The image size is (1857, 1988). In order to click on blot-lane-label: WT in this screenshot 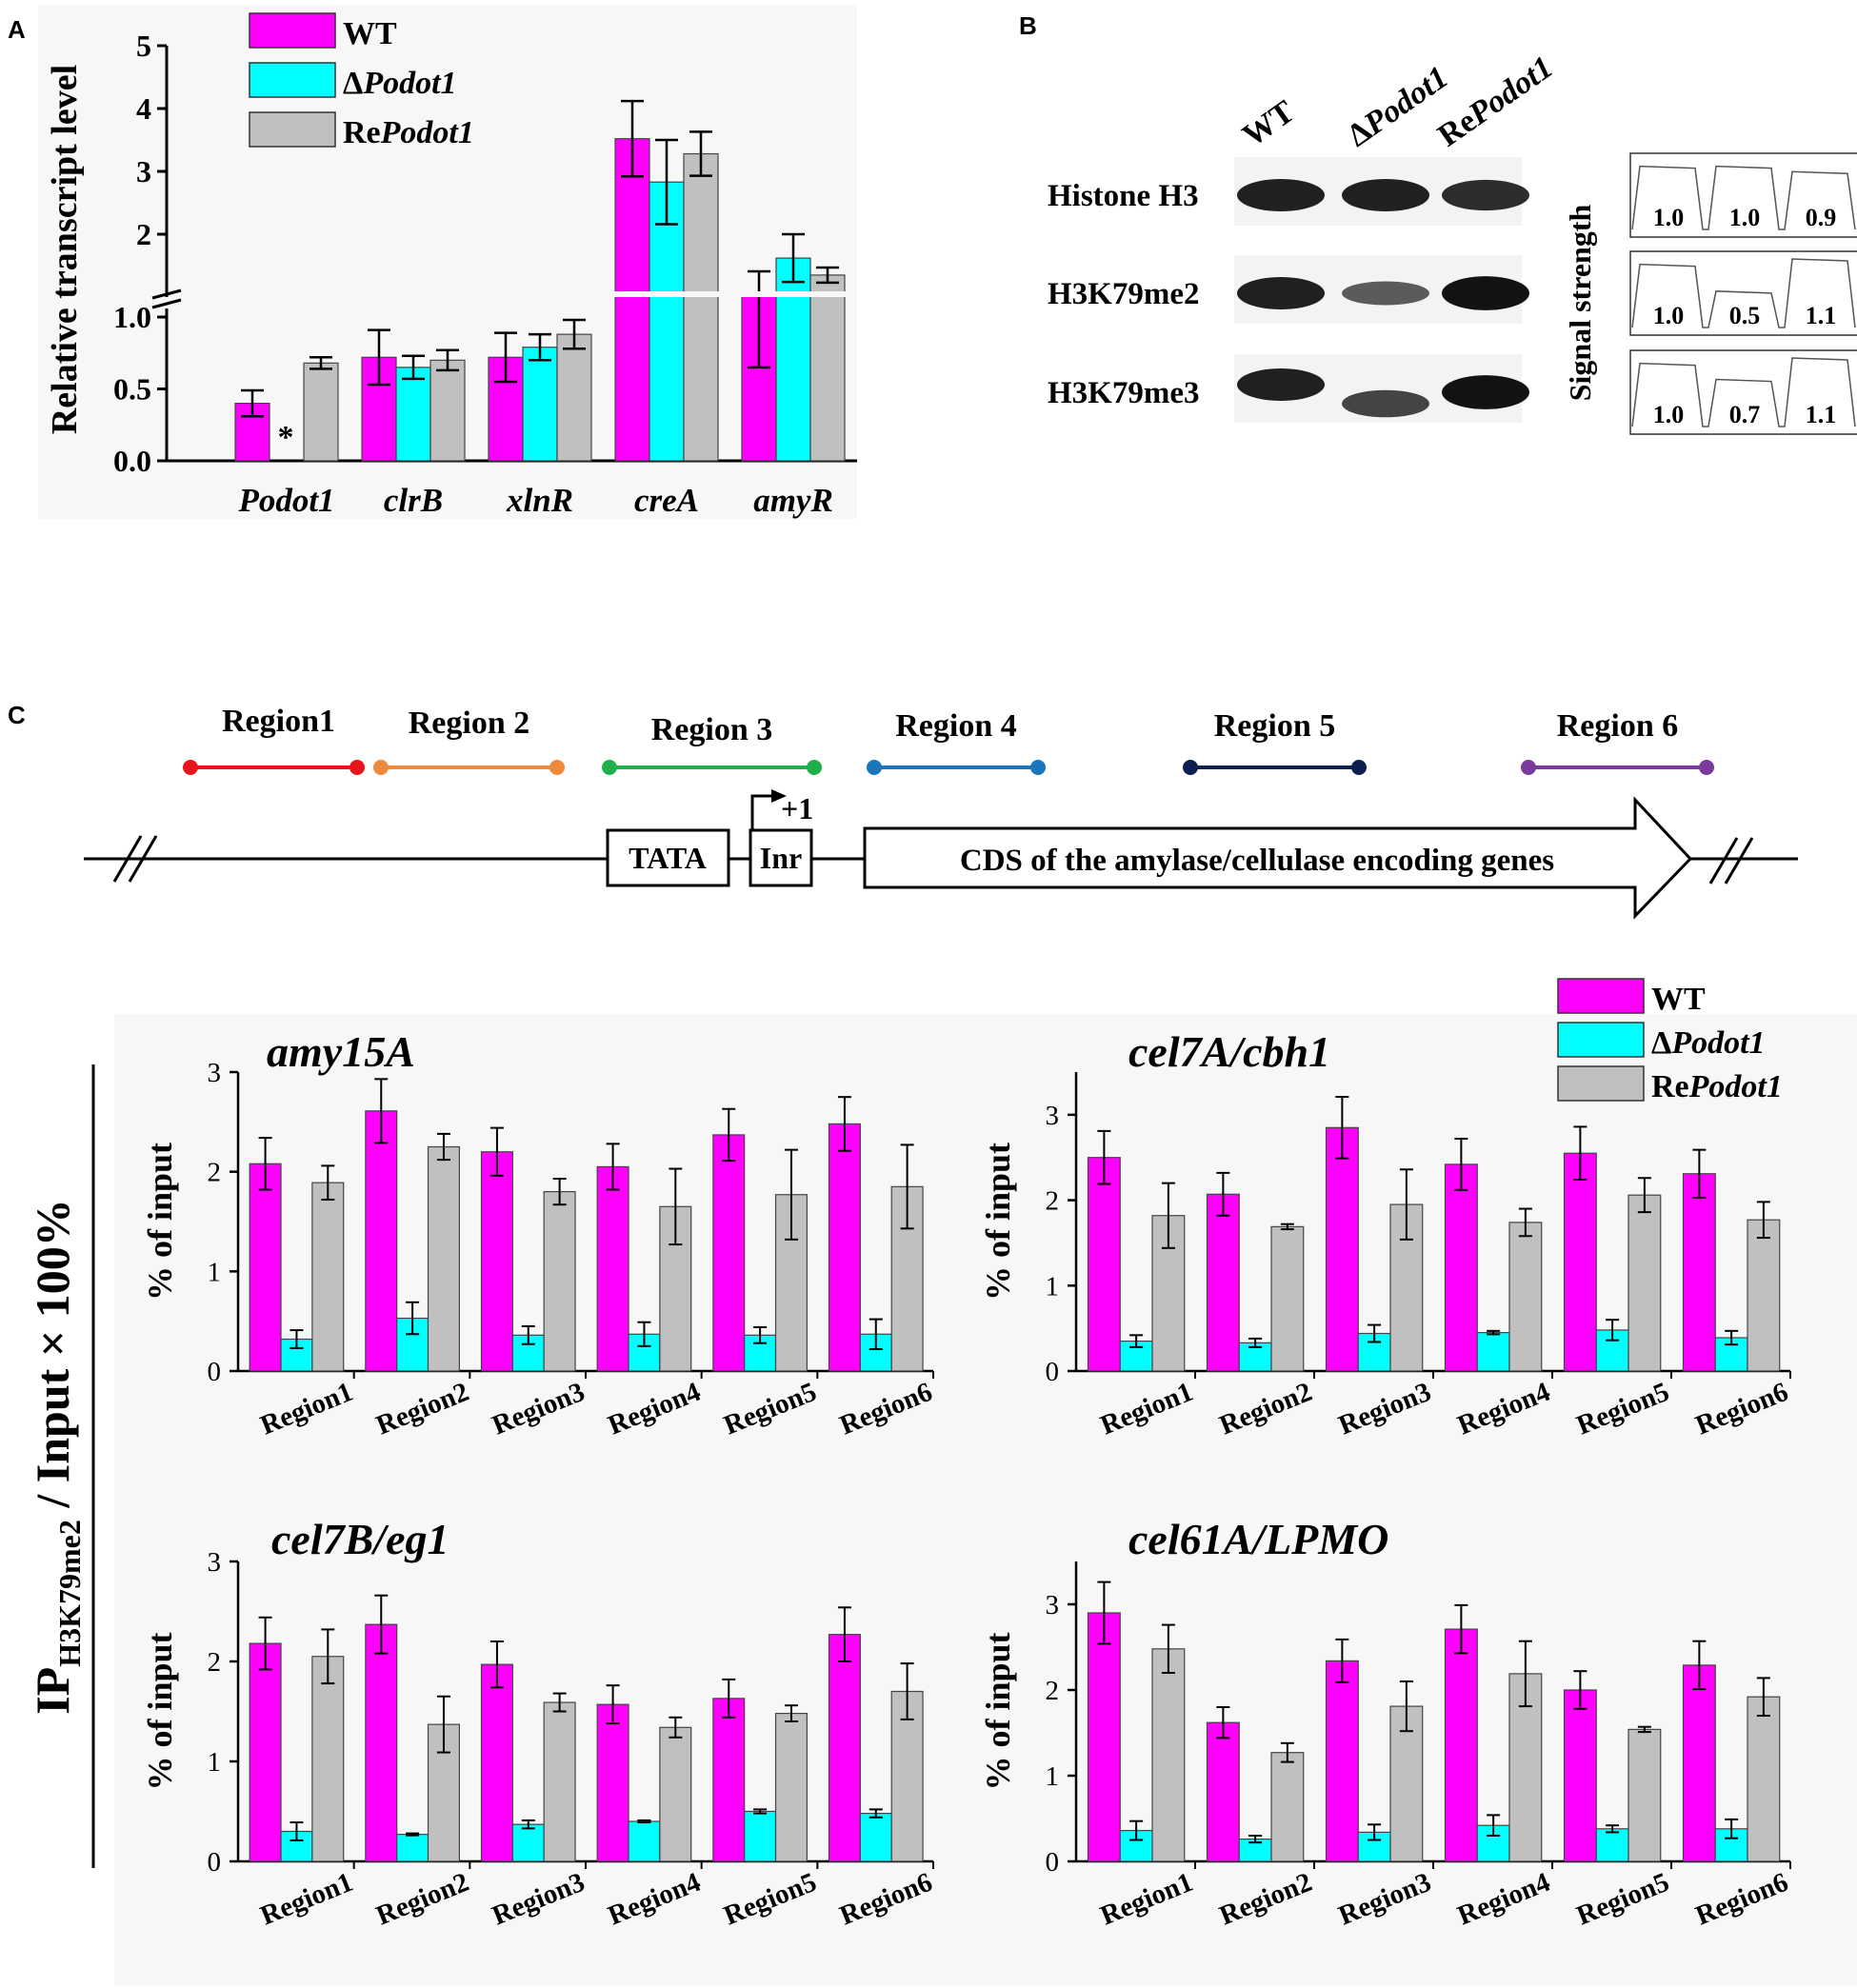, I will do `click(1268, 124)`.